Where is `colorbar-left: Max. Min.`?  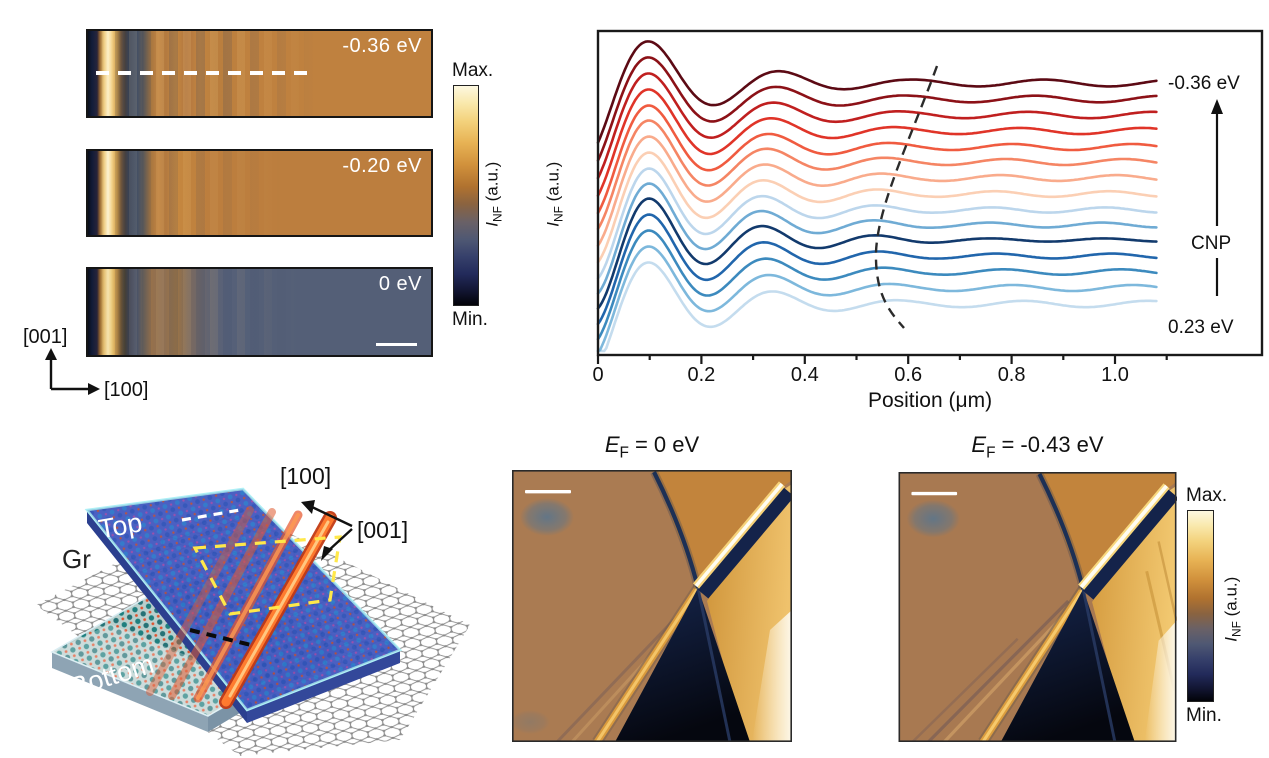
colorbar-left: Max. Min. is located at coordinates (472, 195).